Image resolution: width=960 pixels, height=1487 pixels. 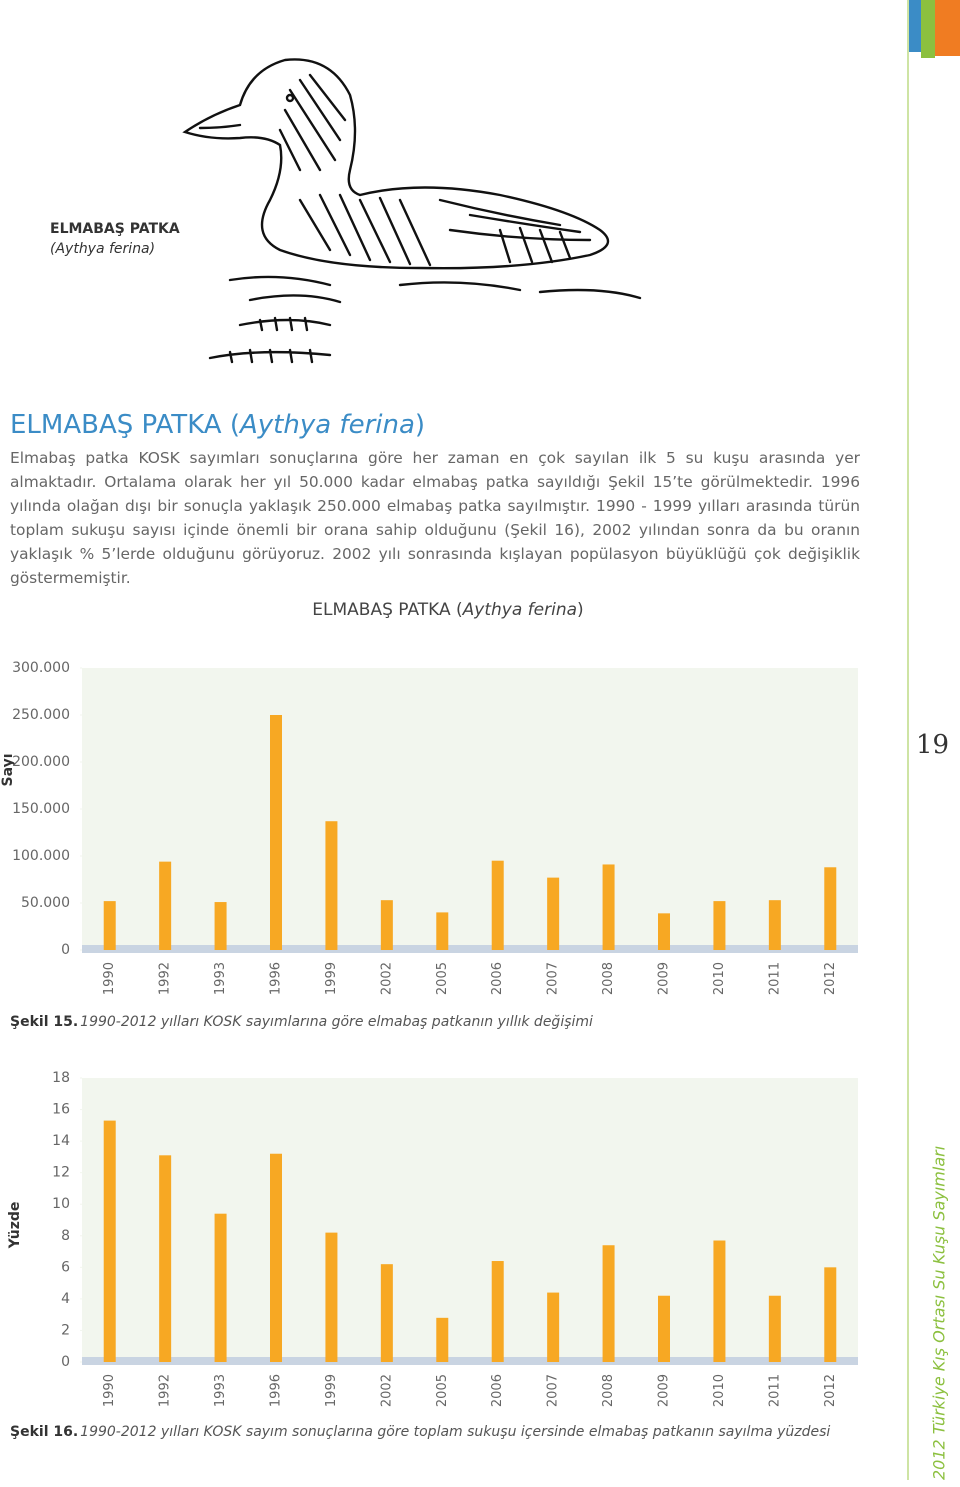 What do you see at coordinates (61, 1078) in the screenshot?
I see `y-tick-label: 18` at bounding box center [61, 1078].